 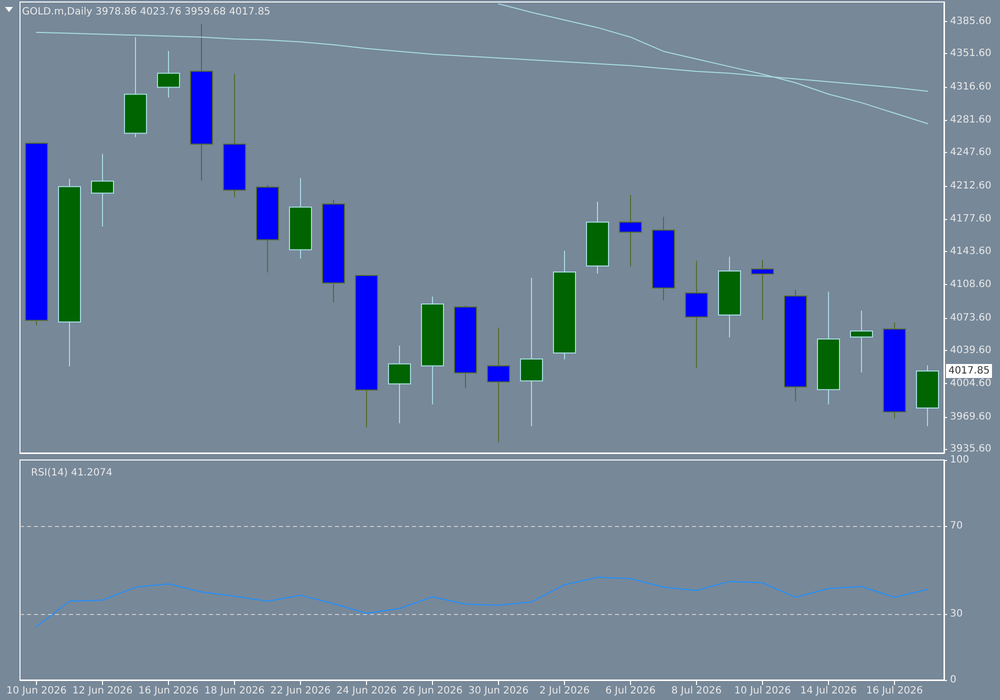 What do you see at coordinates (971, 449) in the screenshot?
I see `y-tick-label: 3935.60` at bounding box center [971, 449].